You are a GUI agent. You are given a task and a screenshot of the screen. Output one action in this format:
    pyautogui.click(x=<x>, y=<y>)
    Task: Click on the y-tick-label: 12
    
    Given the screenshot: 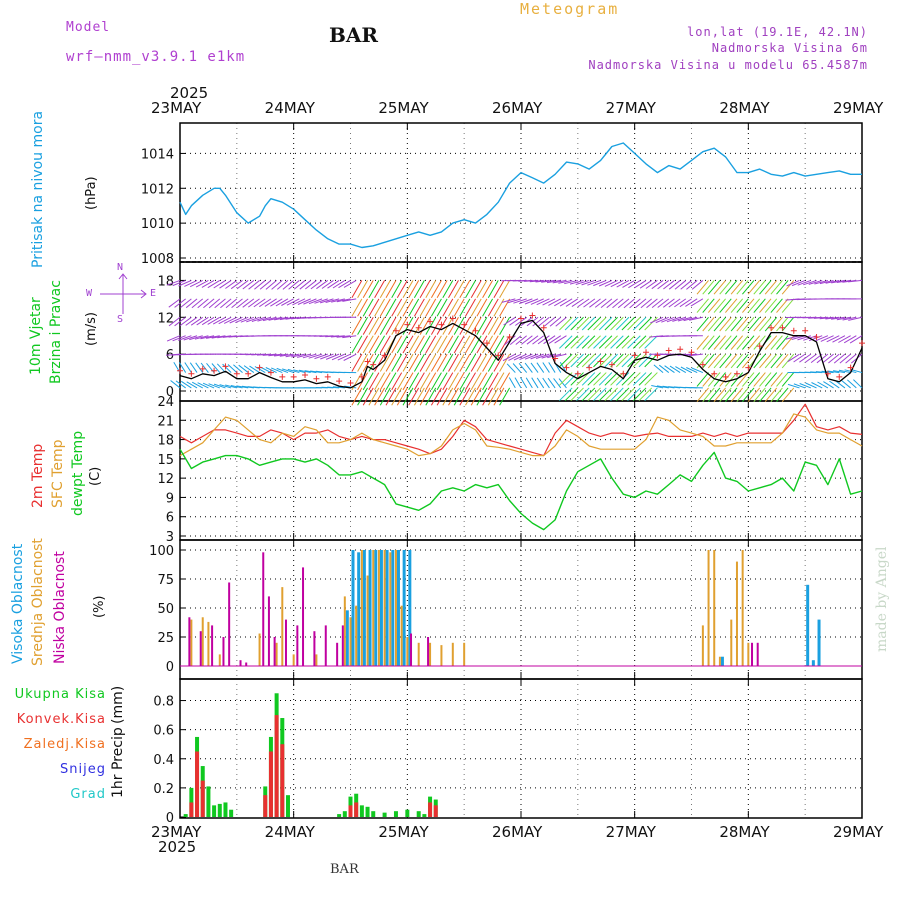 What is the action you would take?
    pyautogui.click(x=165, y=479)
    